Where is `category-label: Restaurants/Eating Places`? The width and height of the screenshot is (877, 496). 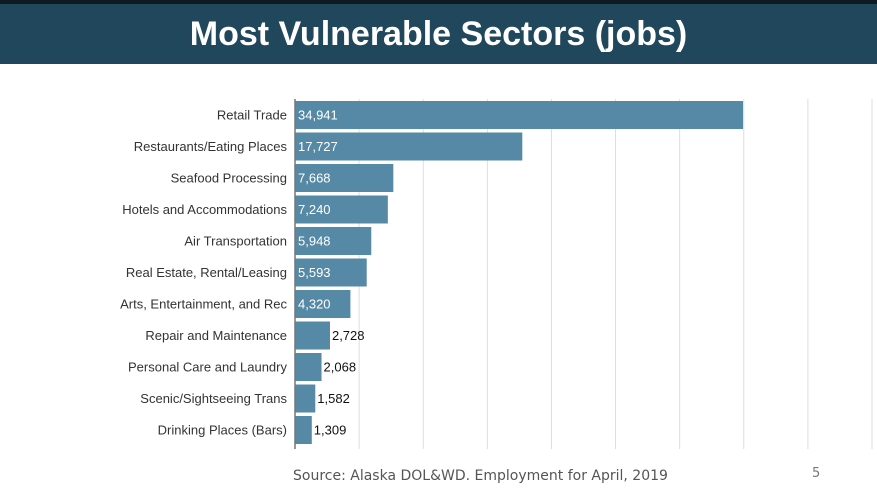 category-label: Restaurants/Eating Places is located at coordinates (211, 146).